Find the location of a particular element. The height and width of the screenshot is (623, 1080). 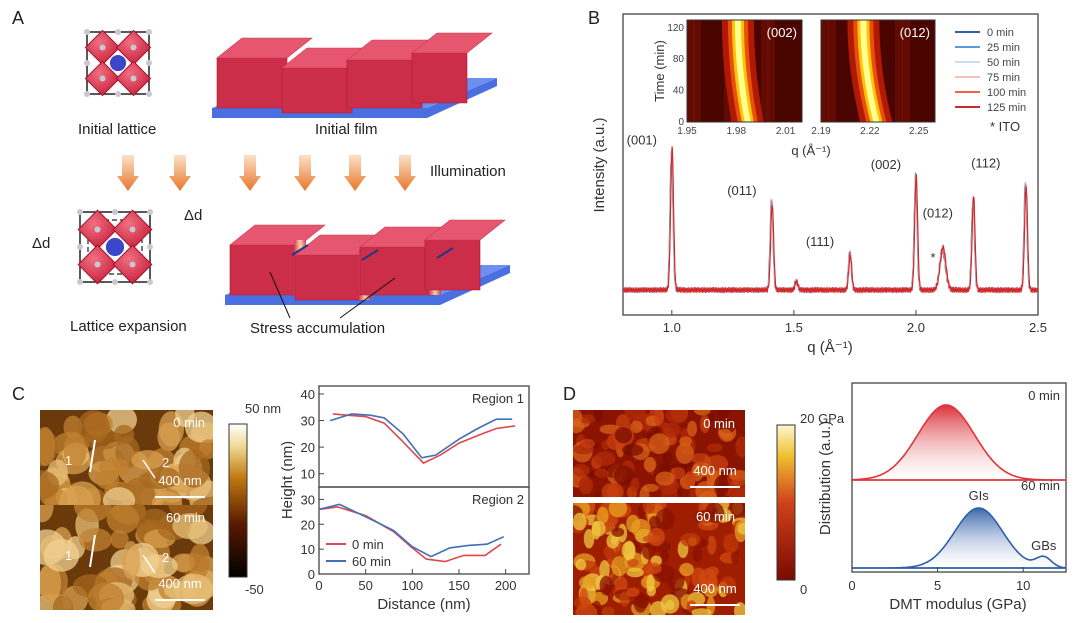

profile-line-60-min is located at coordinates (411, 530).